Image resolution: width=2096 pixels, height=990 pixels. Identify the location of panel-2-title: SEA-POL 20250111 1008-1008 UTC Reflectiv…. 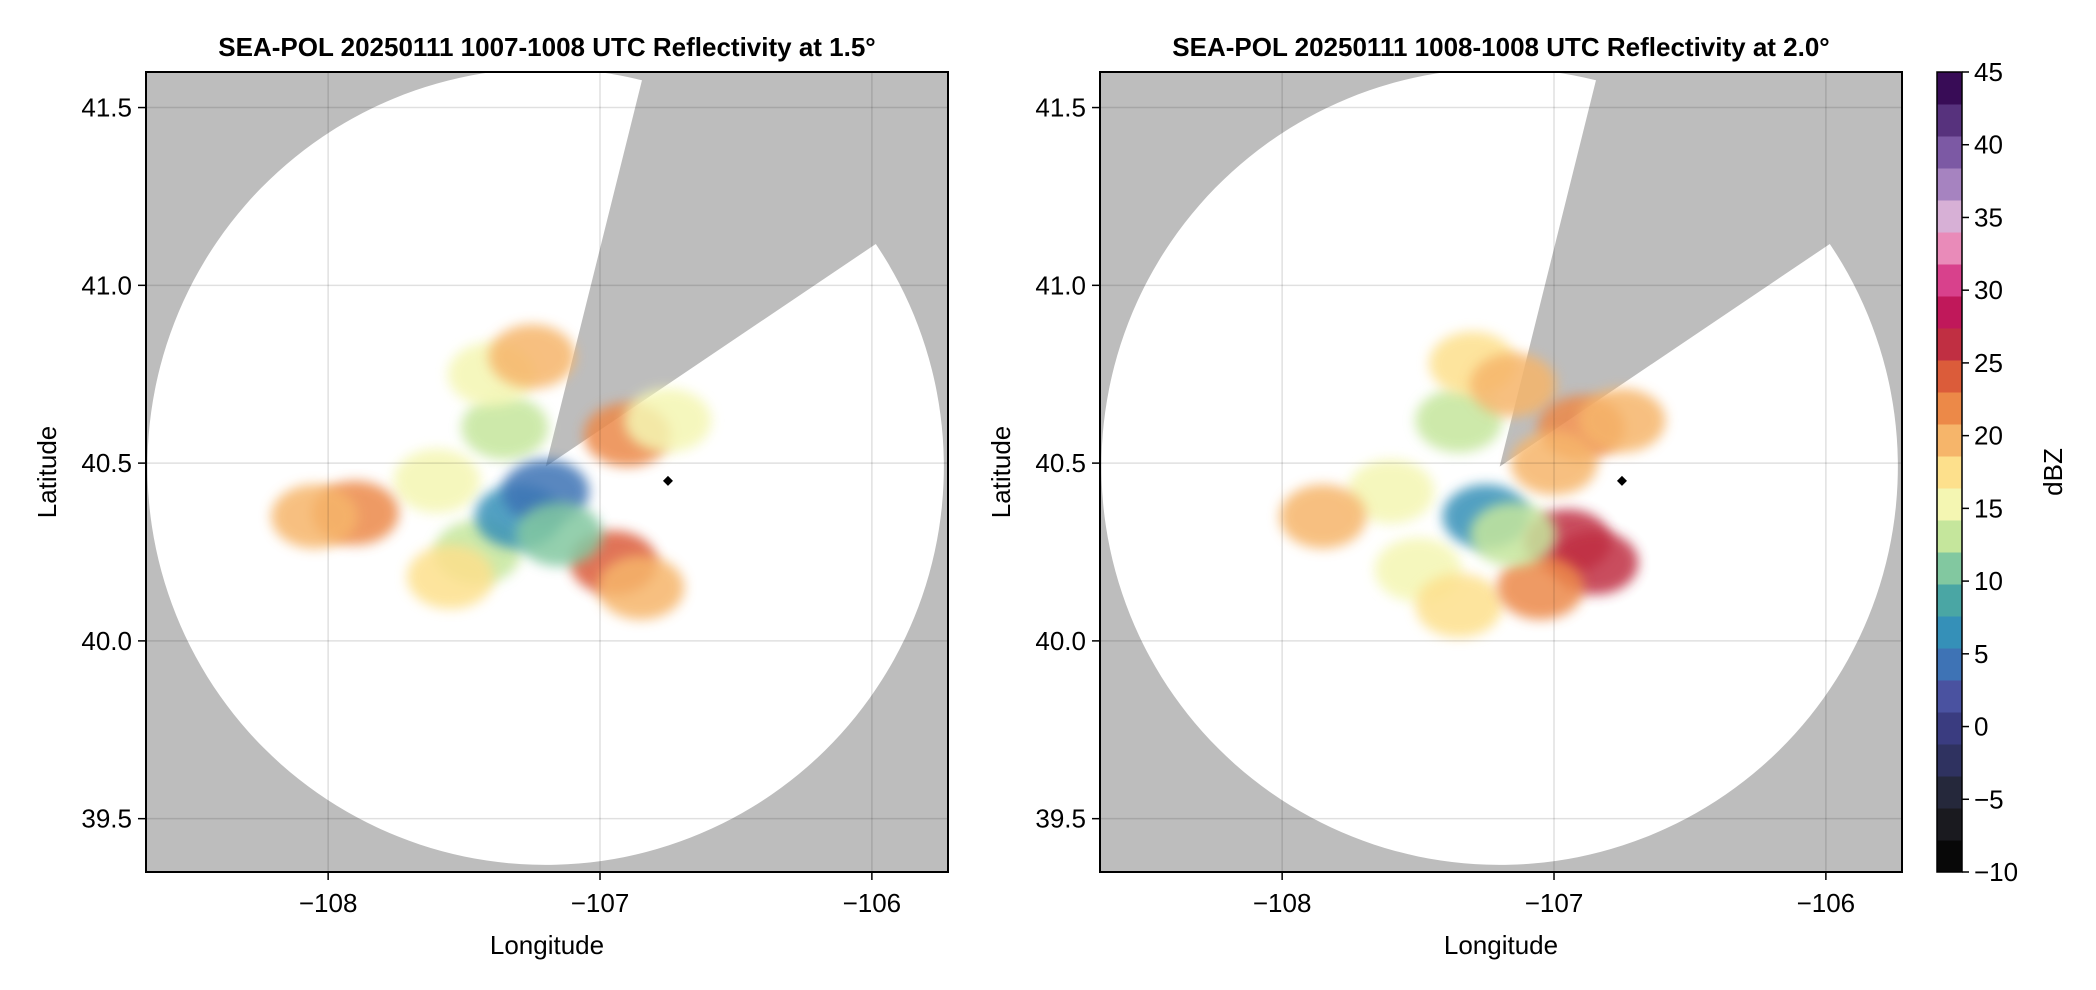
(1500, 47).